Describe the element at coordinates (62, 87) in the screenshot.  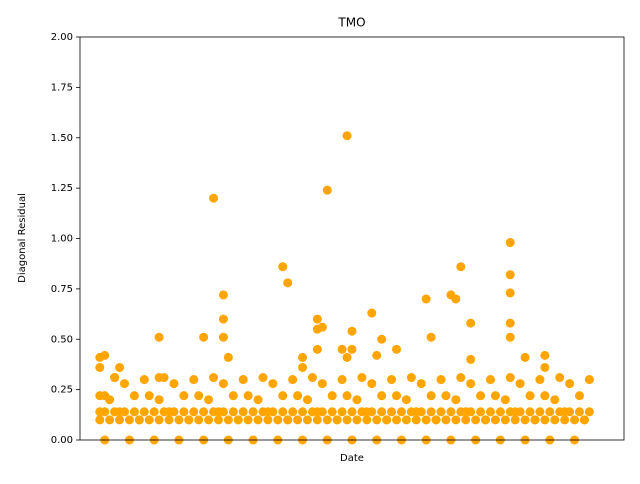
I see `y-tick-label: 1.75` at that location.